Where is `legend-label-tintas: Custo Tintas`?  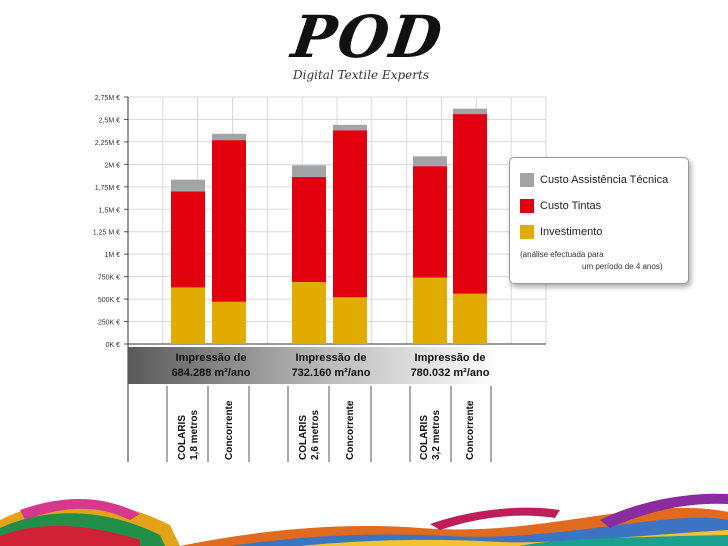
legend-label-tintas: Custo Tintas is located at coordinates (571, 206).